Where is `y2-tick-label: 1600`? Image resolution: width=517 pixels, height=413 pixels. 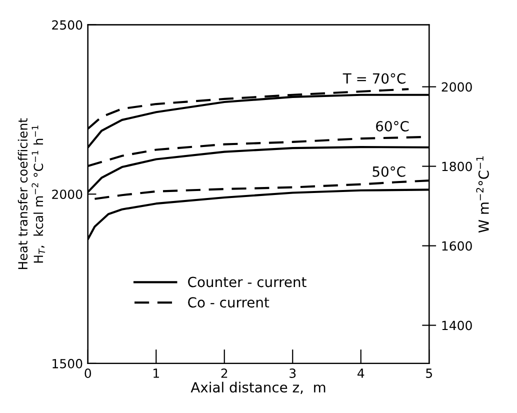 y2-tick-label: 1600 is located at coordinates (457, 246).